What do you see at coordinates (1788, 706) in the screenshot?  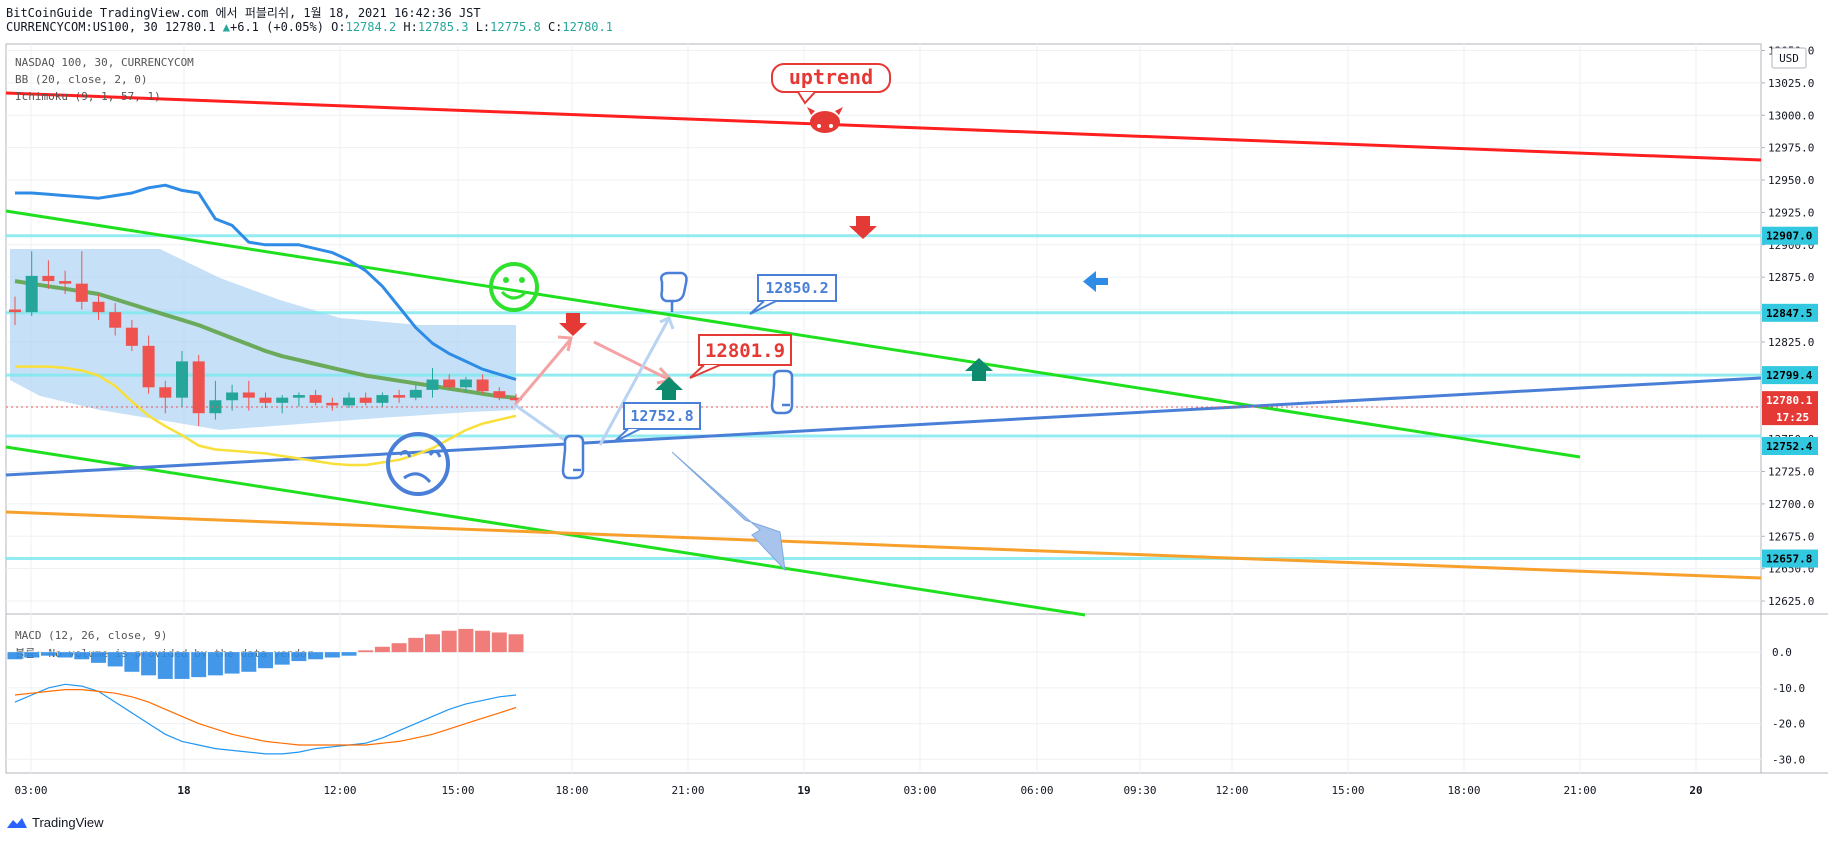 I see `macd-axis: 0.0 -10.0 -20.0 -30.0` at bounding box center [1788, 706].